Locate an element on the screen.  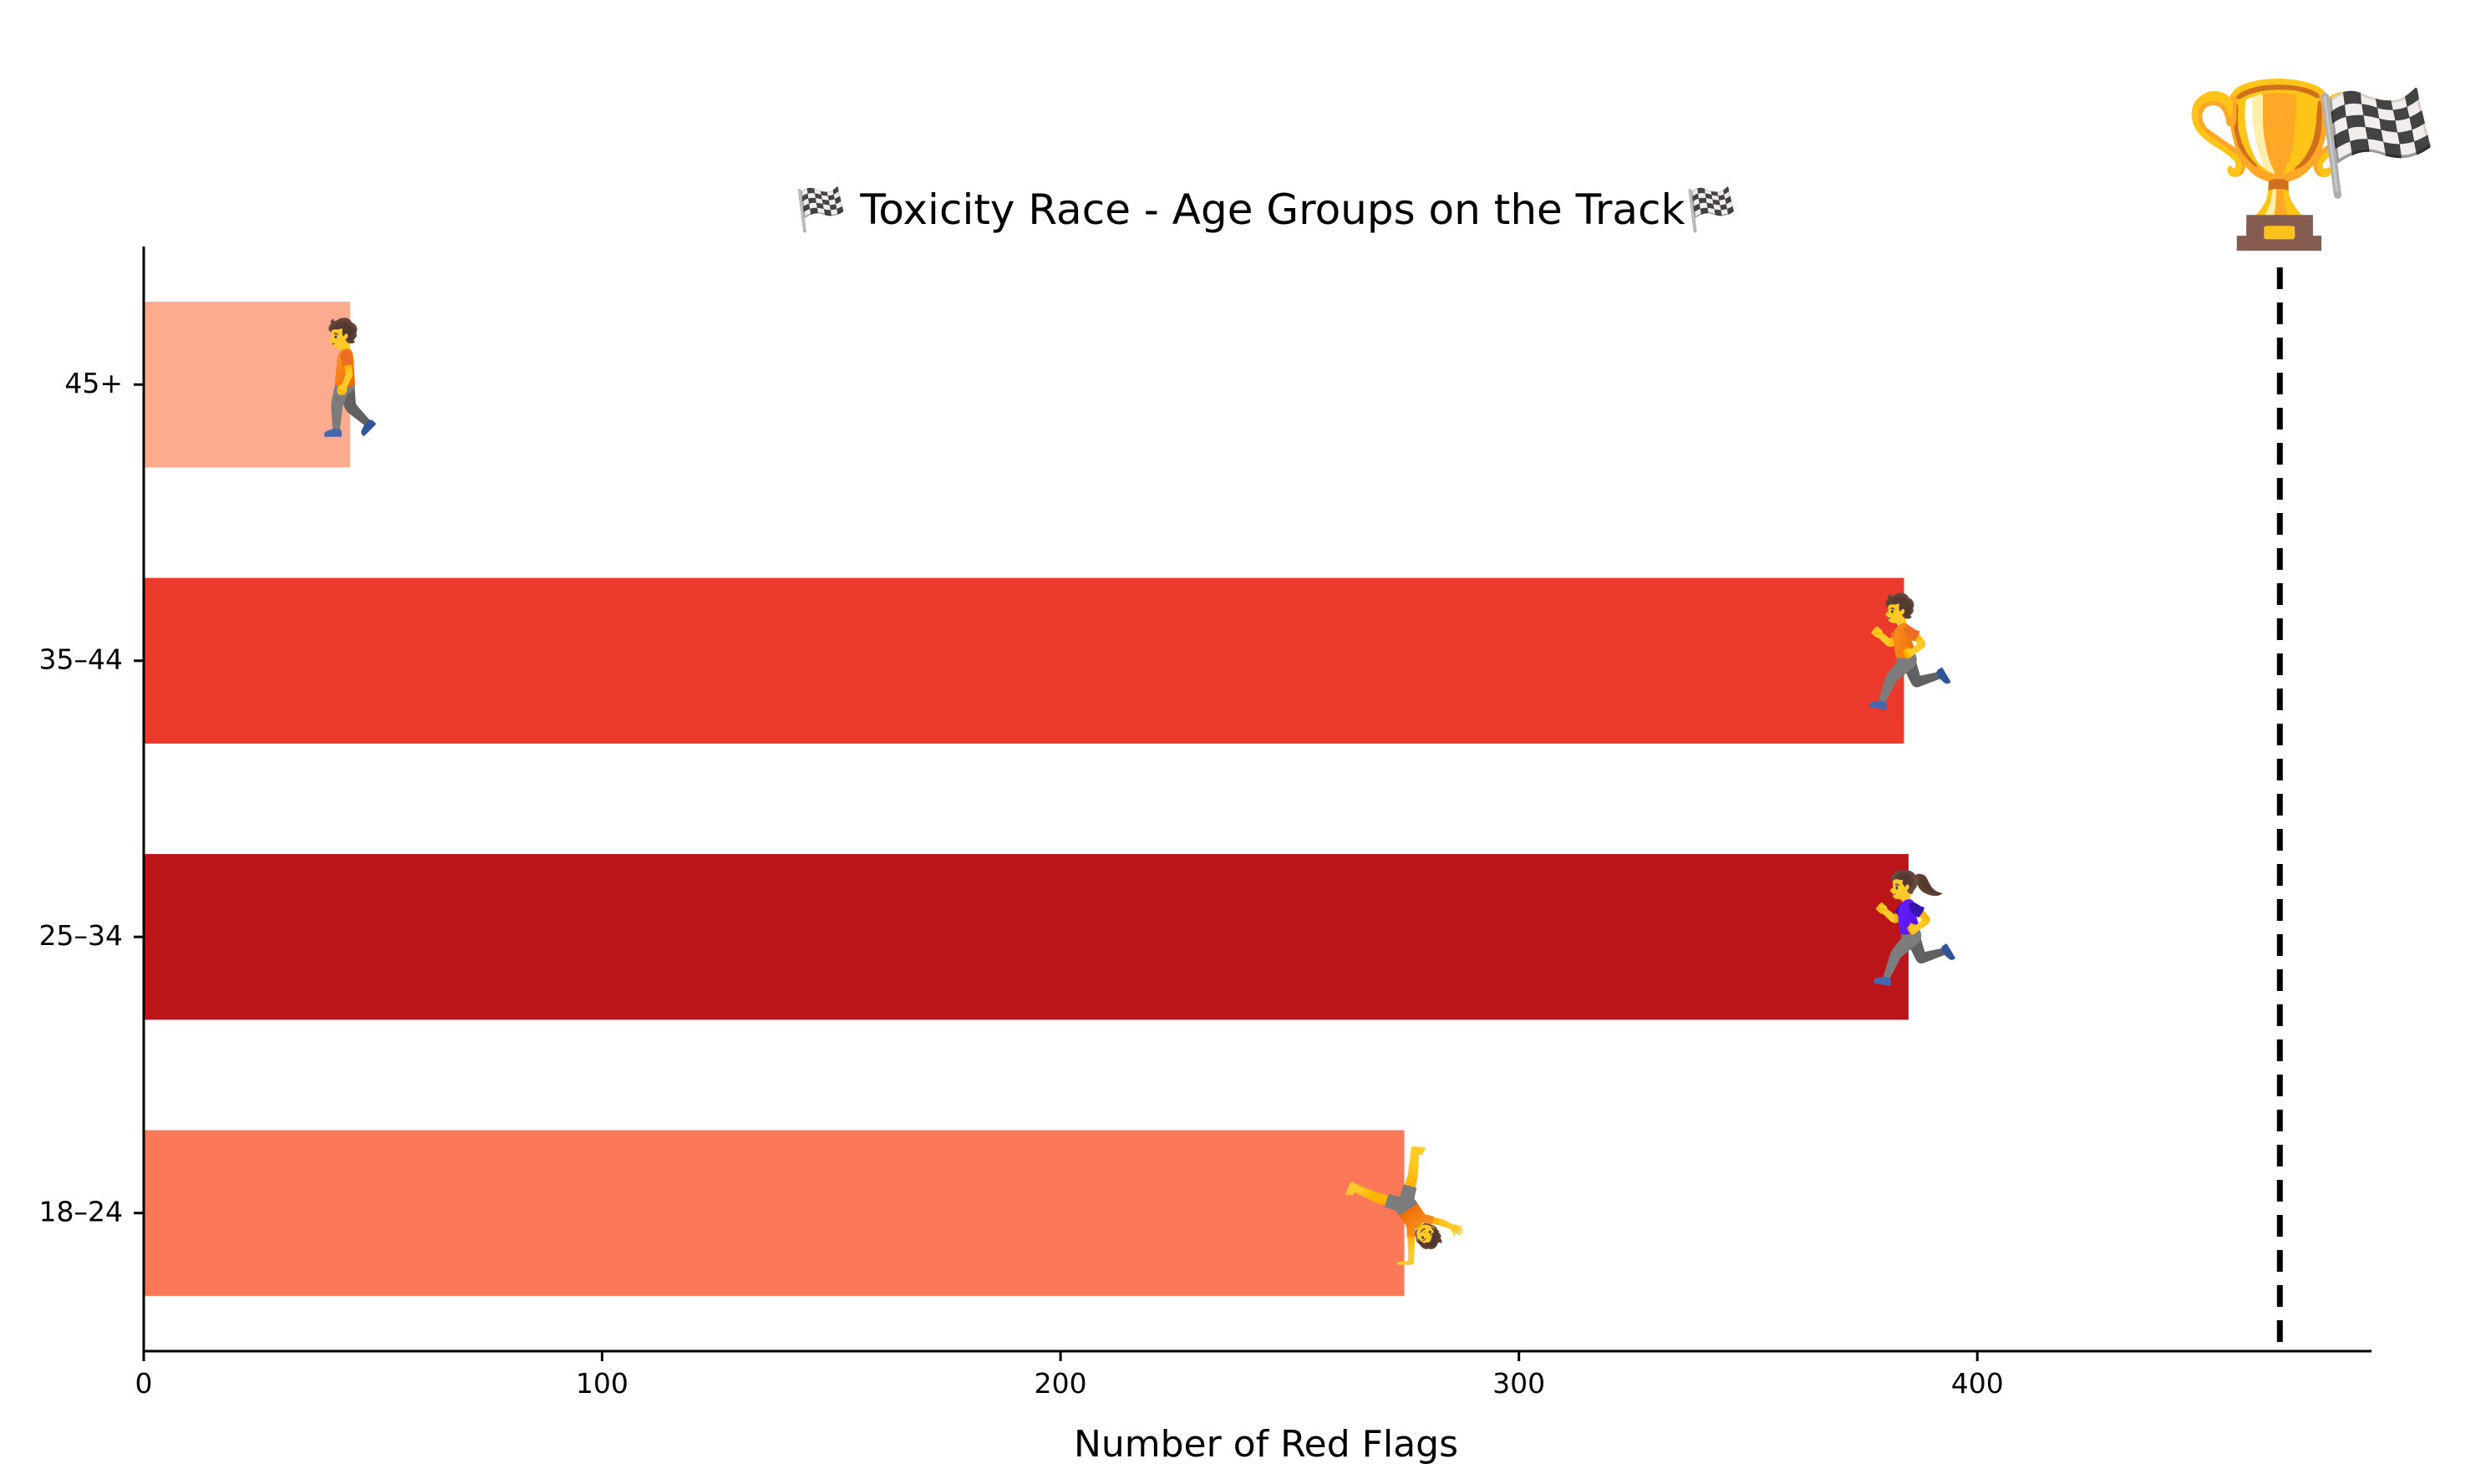
x-tick-label-100: 100 is located at coordinates (602, 1383).